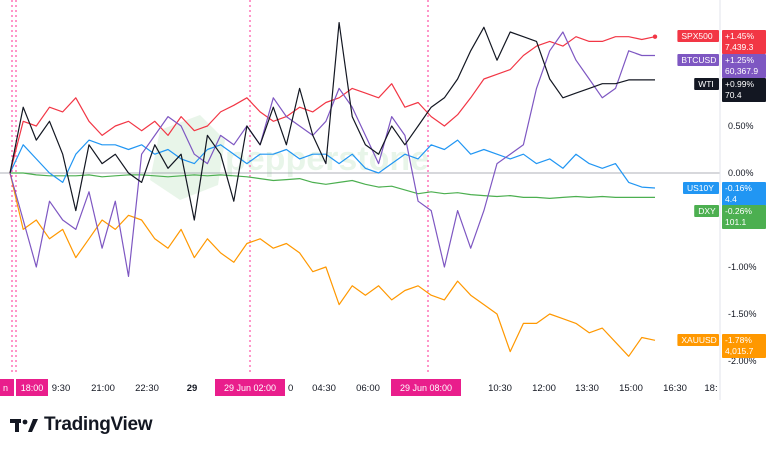 This screenshot has width=780, height=450. I want to click on series-line-us10y, so click(332, 164).